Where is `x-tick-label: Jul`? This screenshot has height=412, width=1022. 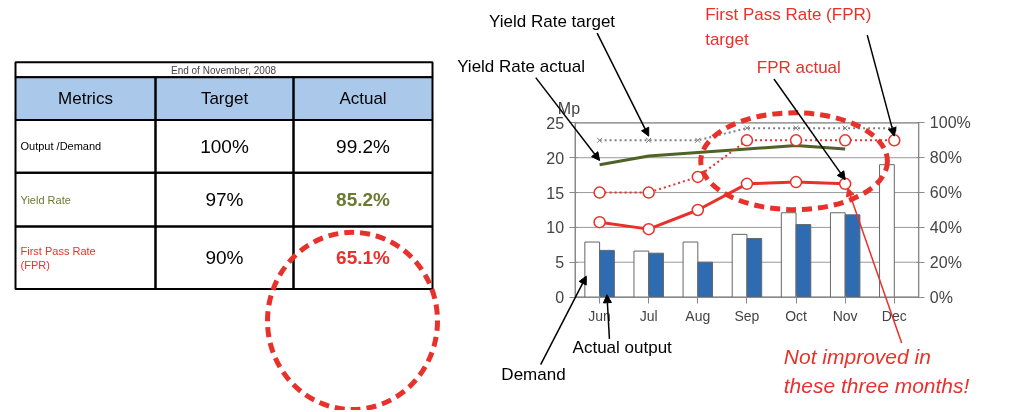 x-tick-label: Jul is located at coordinates (648, 316).